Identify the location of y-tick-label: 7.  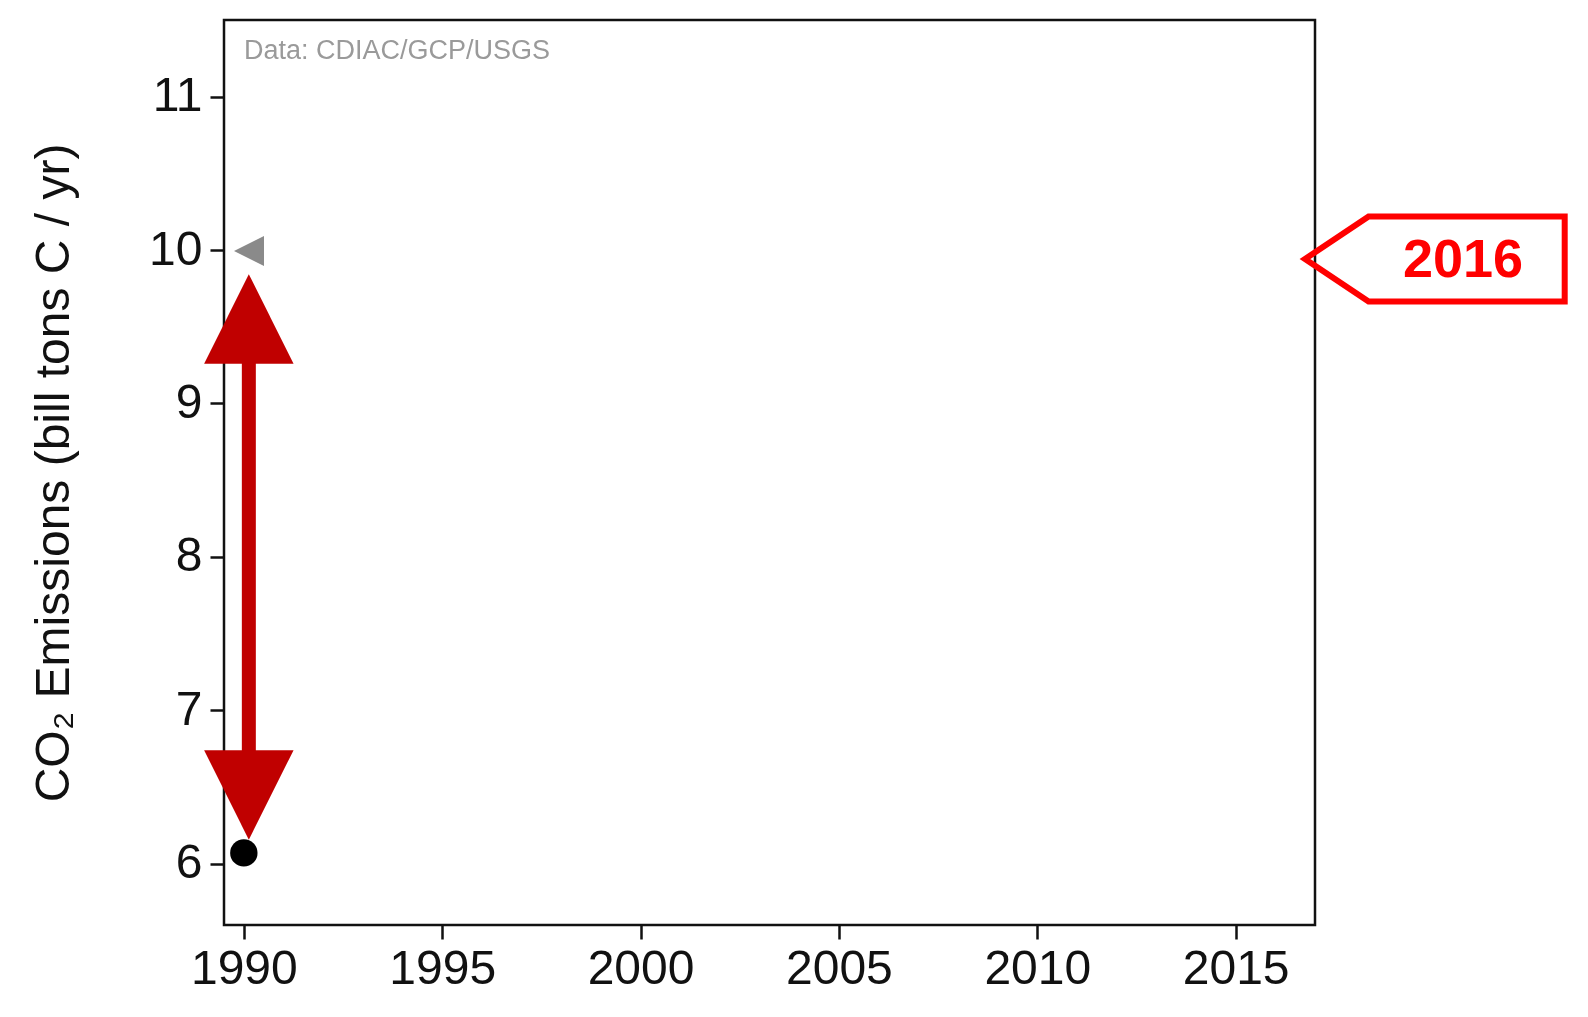
(189, 708).